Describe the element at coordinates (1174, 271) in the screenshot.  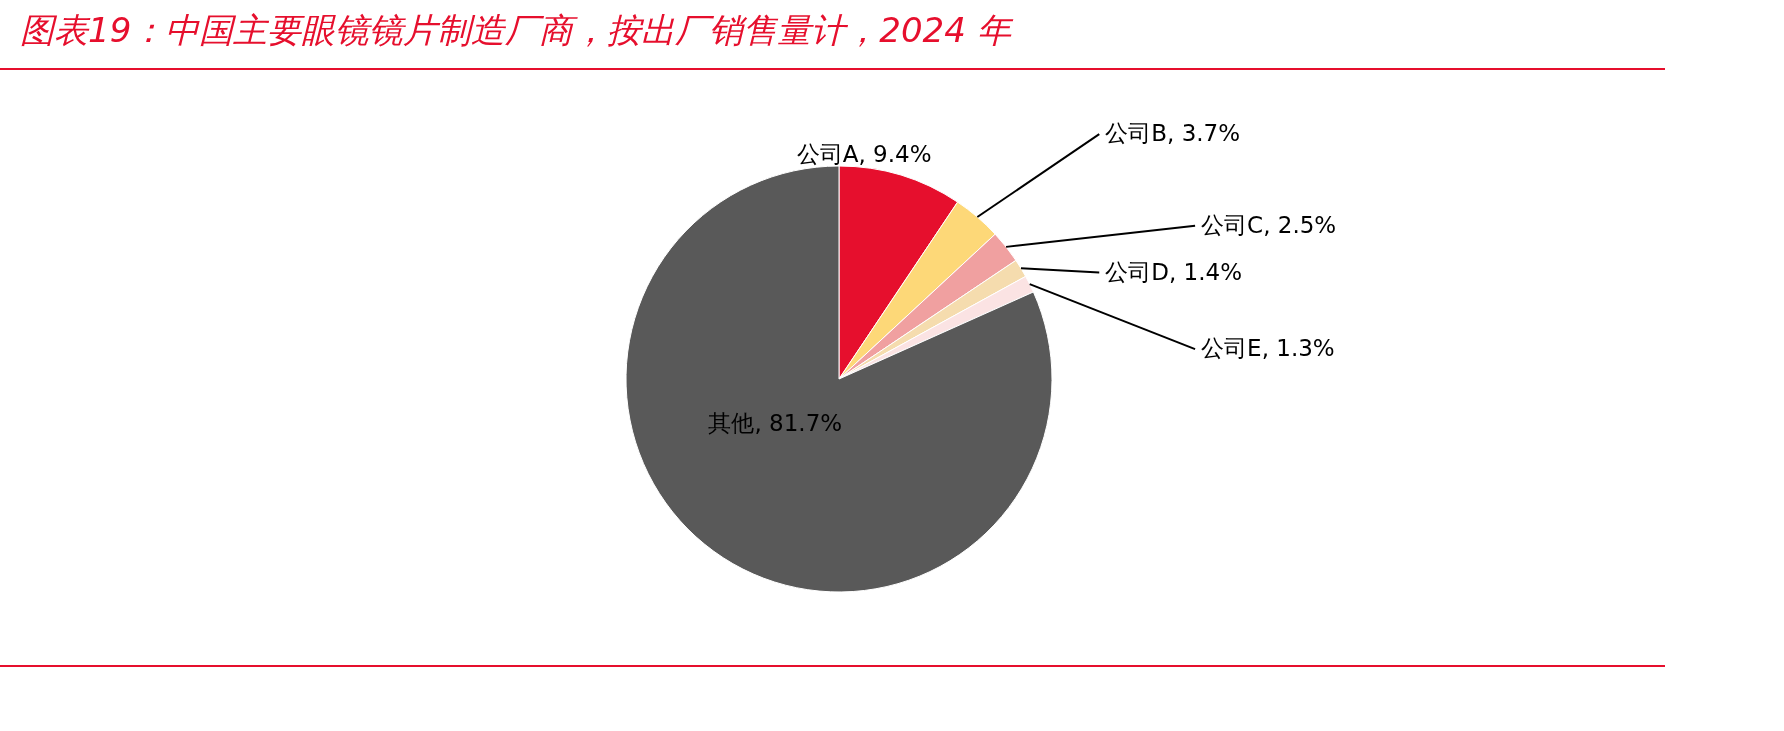
I see `slice-label: 公司D, 1.4%` at that location.